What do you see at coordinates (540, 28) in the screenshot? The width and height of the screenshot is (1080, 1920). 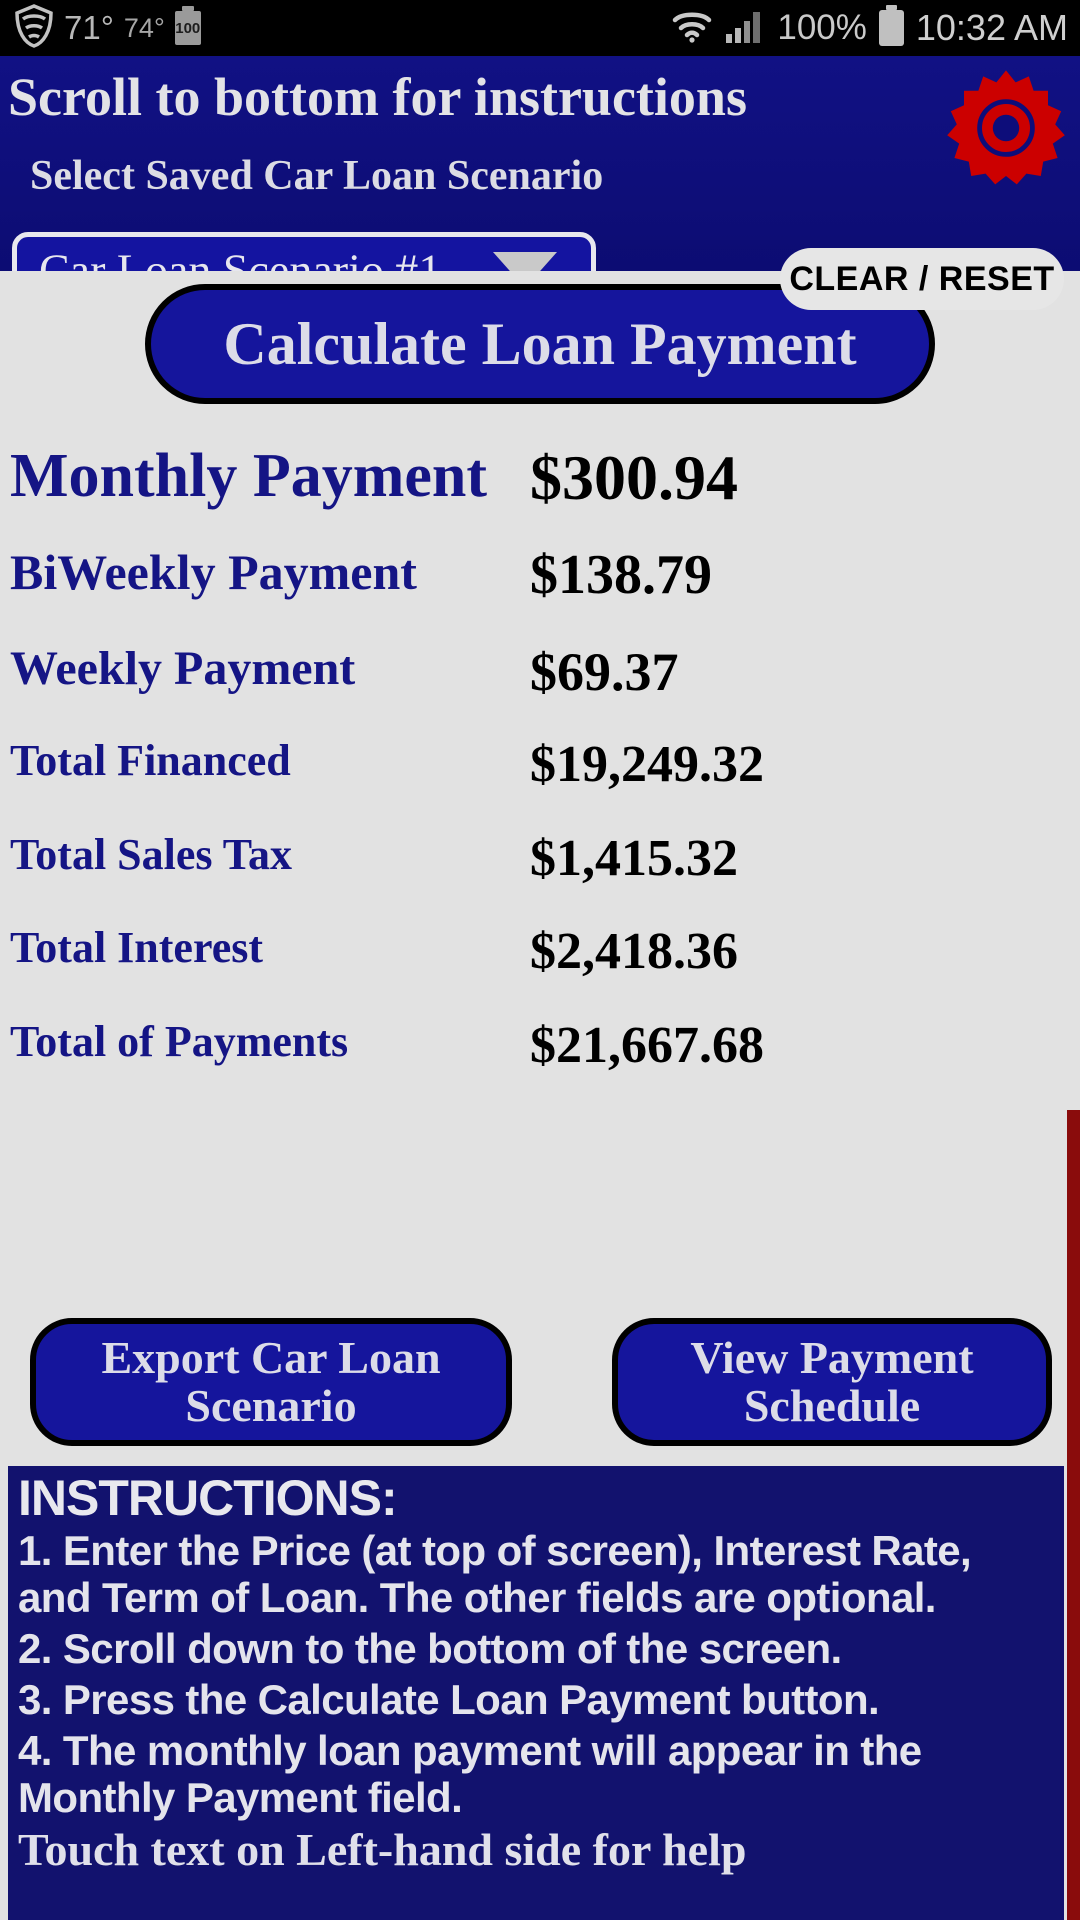 I see `status-bar: 71° 74° 100 100%` at bounding box center [540, 28].